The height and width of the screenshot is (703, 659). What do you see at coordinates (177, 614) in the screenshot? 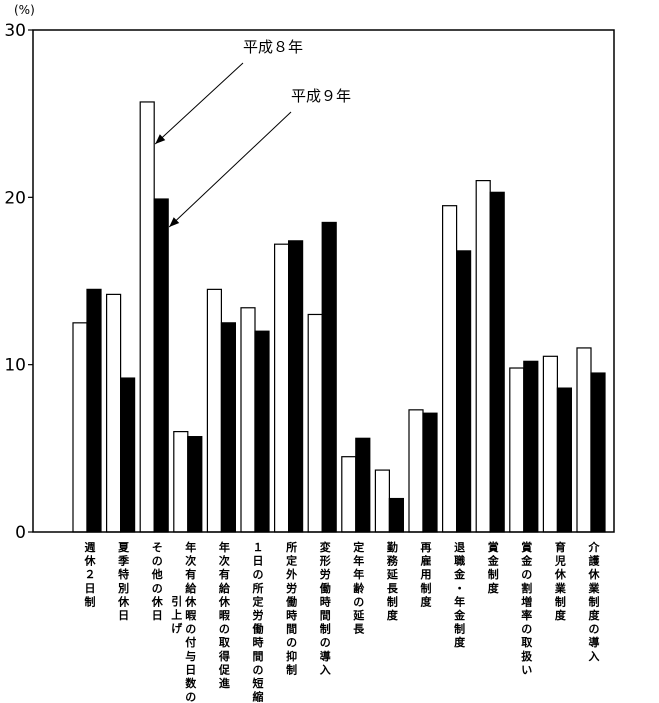
I see `x-category-label: 引上げ` at bounding box center [177, 614].